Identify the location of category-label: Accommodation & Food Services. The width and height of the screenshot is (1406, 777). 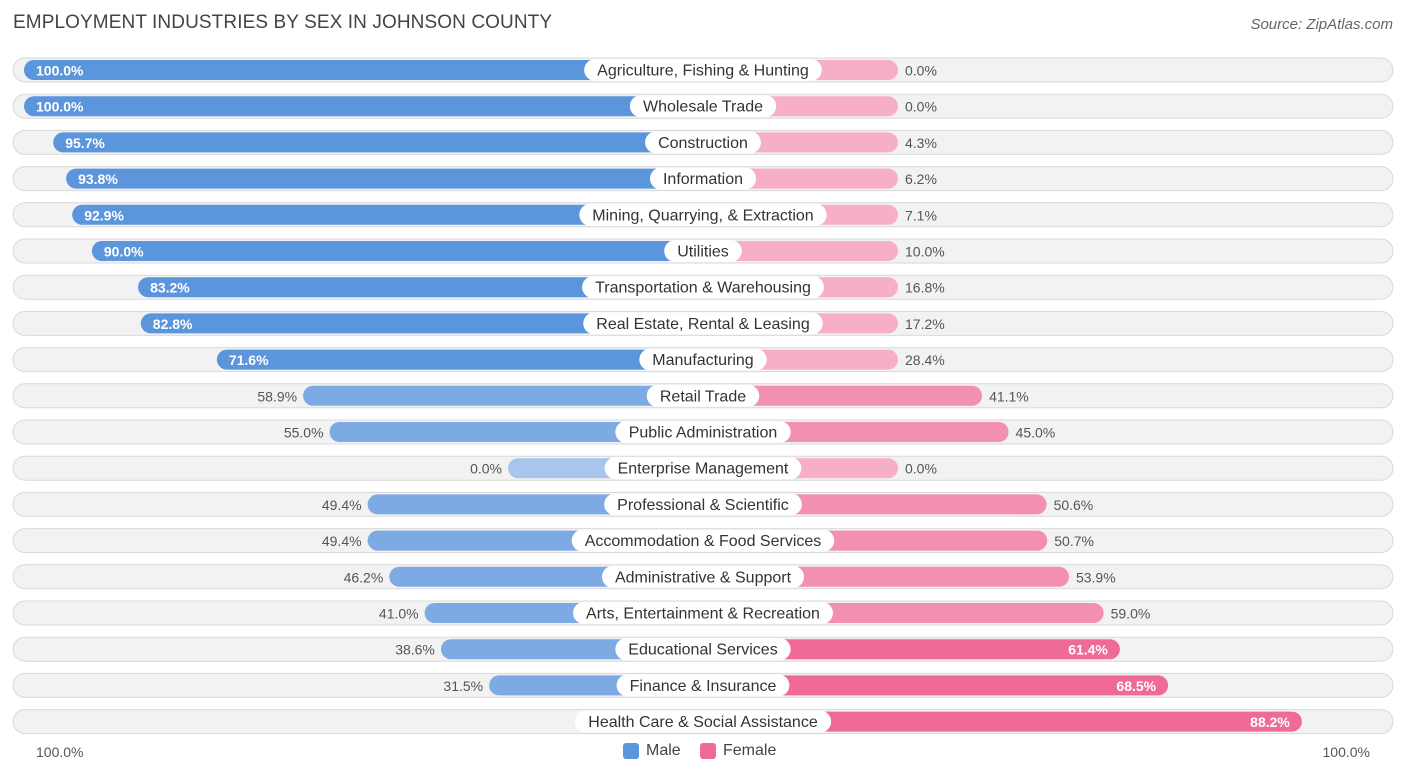
(703, 541).